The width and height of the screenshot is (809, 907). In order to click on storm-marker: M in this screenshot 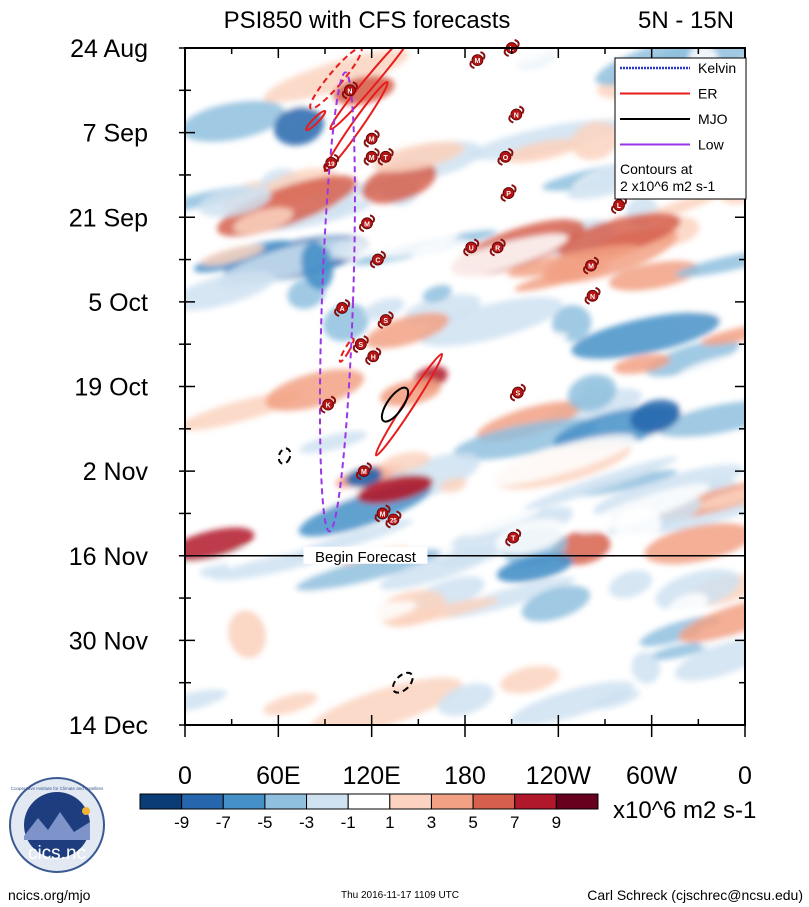, I will do `click(477, 60)`.